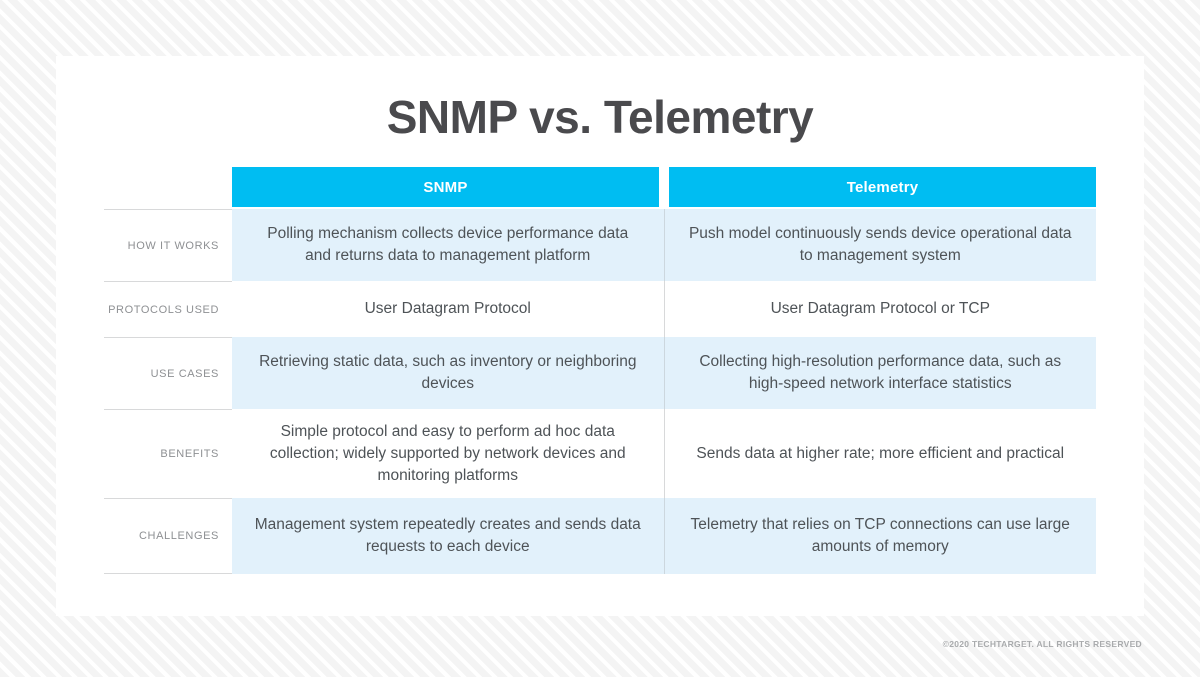 This screenshot has width=1200, height=677. Describe the element at coordinates (168, 373) in the screenshot. I see `row-label-use-cases: USE CASES` at that location.